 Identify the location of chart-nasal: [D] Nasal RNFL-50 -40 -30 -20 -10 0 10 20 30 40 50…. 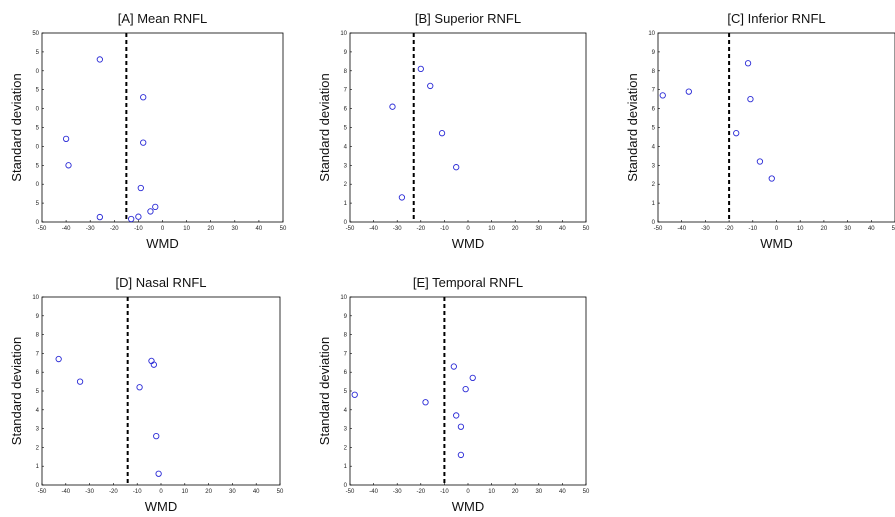
(146, 394).